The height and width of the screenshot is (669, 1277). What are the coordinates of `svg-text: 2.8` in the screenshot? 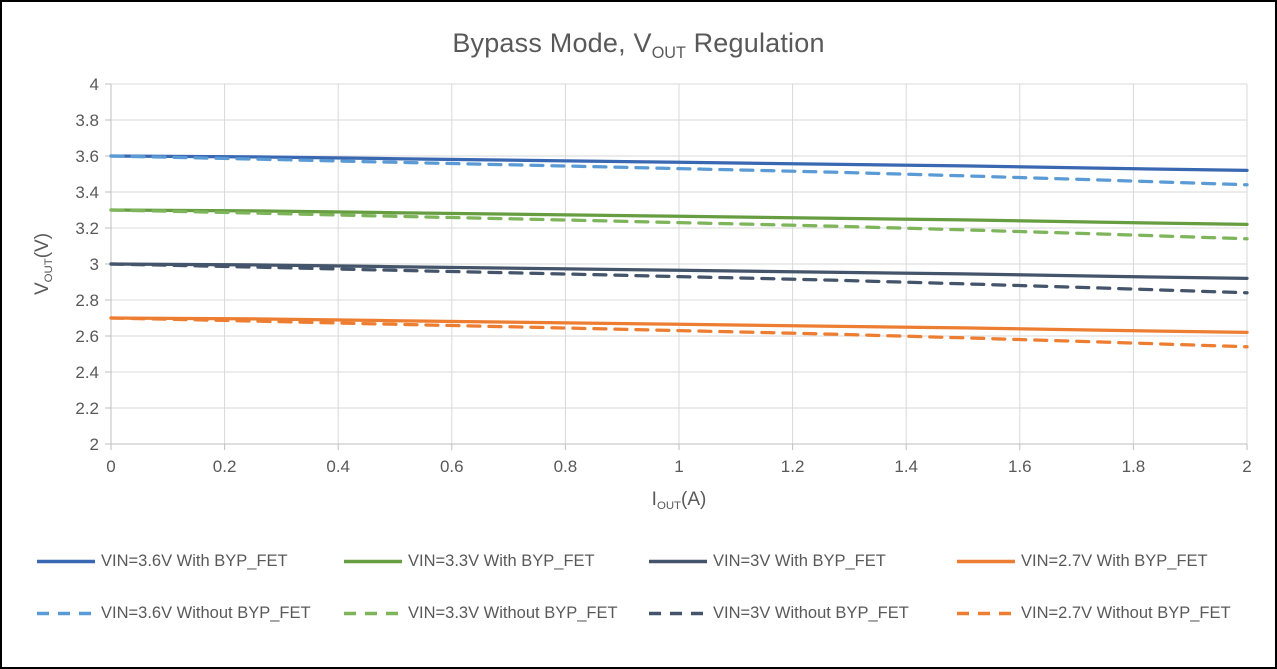 It's located at (87, 300).